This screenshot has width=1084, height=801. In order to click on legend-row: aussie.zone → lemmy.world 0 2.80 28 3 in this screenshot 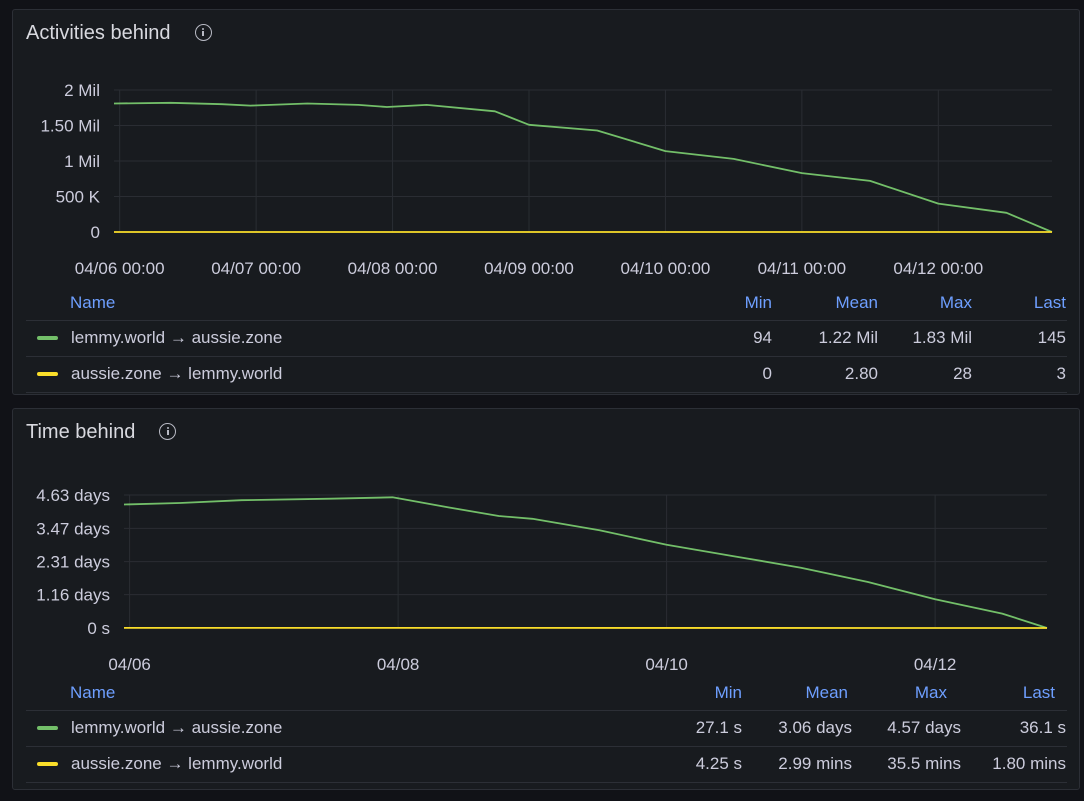, I will do `click(546, 375)`.